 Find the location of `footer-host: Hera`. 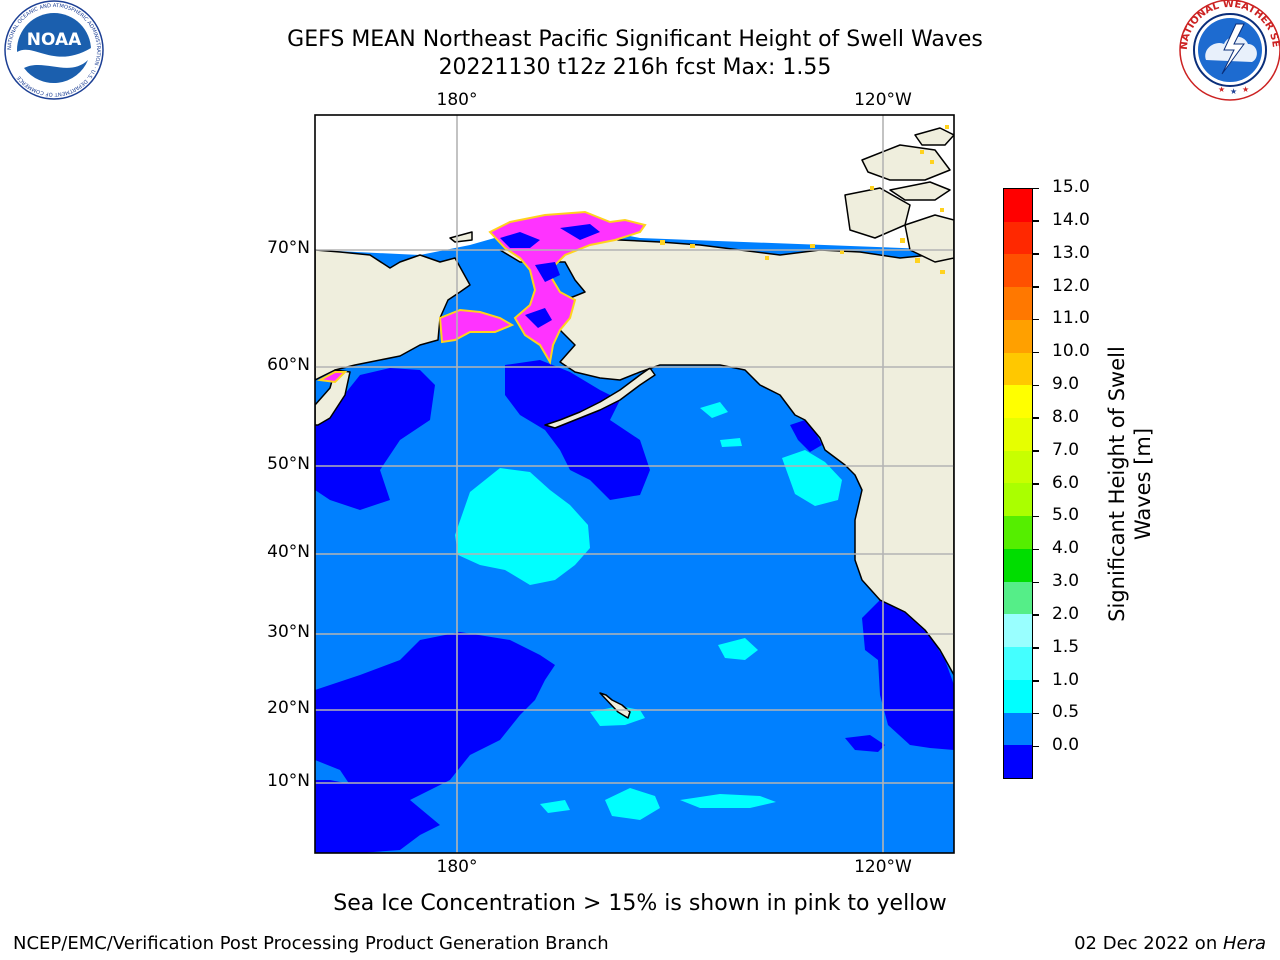

footer-host: Hera is located at coordinates (1244, 943).